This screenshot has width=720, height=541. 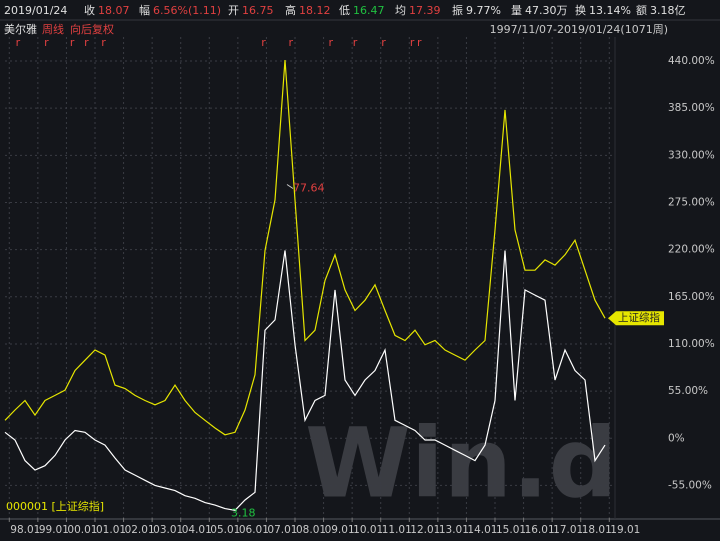 I want to click on y-tick-label: 0%, so click(x=676, y=438).